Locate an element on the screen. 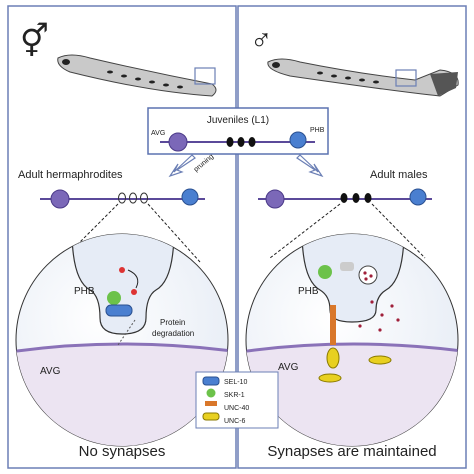 The width and height of the screenshot is (474, 474). caption: No synapses is located at coordinates (122, 451).